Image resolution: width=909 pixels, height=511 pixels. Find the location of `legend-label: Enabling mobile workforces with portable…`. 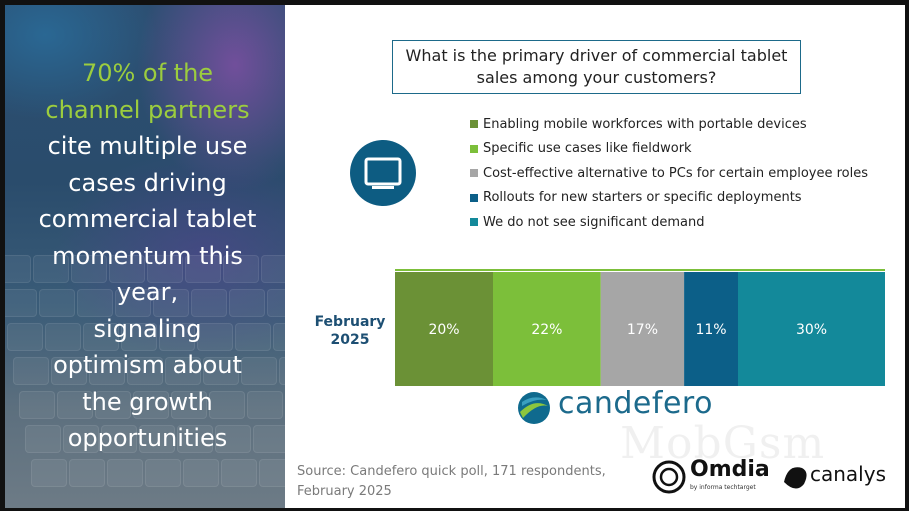

legend-label: Enabling mobile workforces with portable… is located at coordinates (645, 124).